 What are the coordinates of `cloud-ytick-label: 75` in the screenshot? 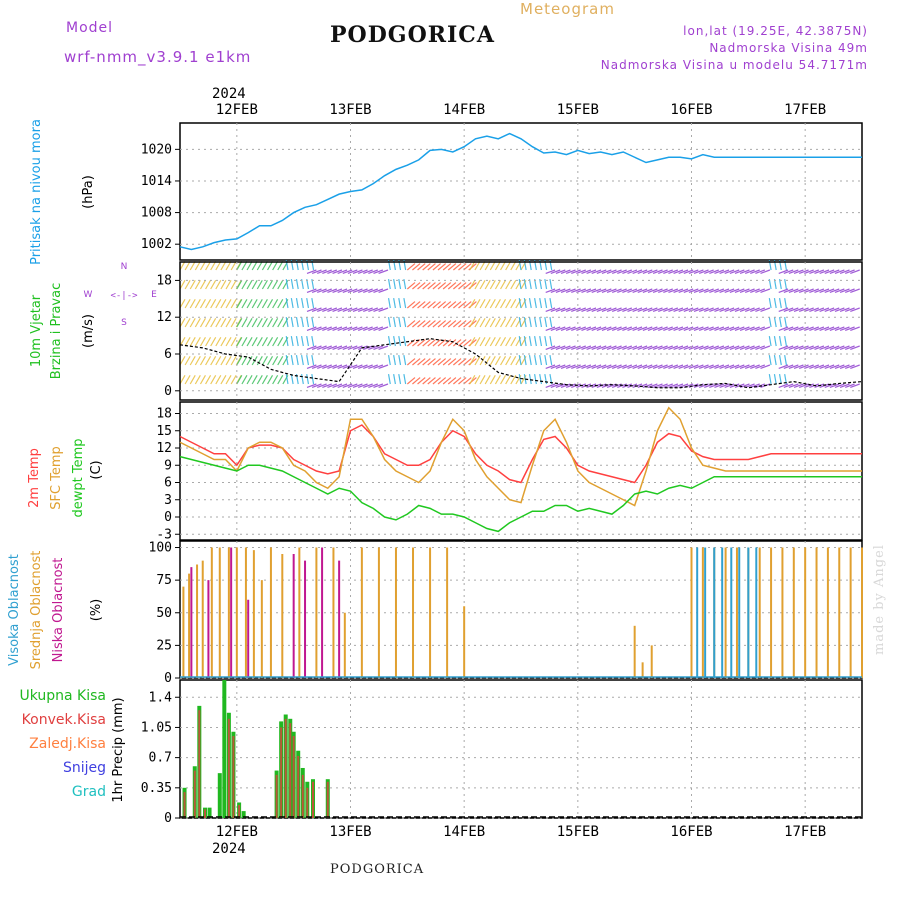 It's located at (164, 580).